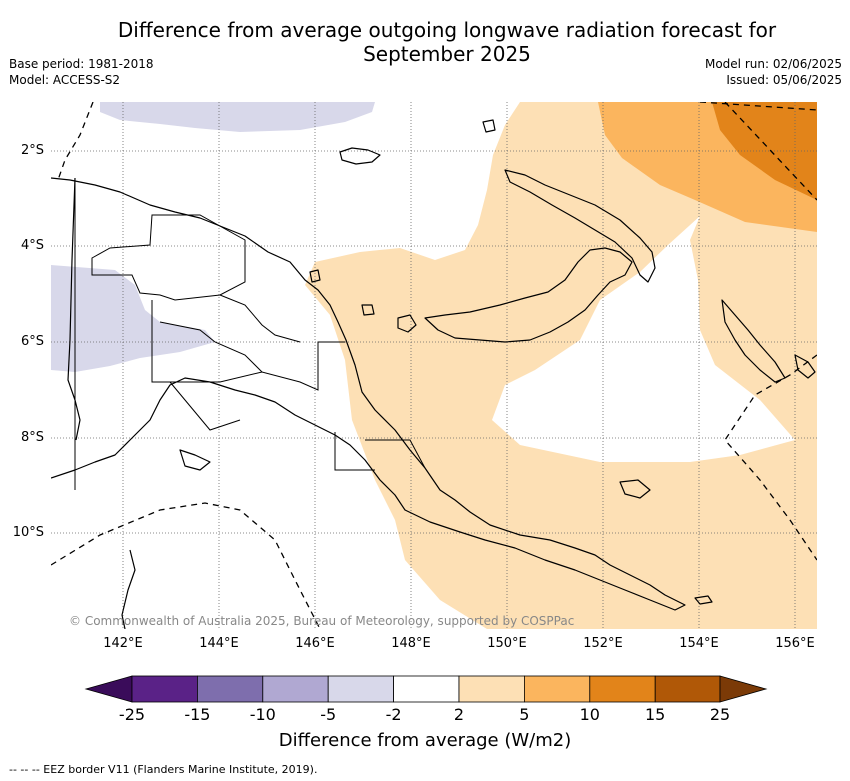 The height and width of the screenshot is (781, 850). What do you see at coordinates (507, 643) in the screenshot?
I see `lon-label-150e: 150°E` at bounding box center [507, 643].